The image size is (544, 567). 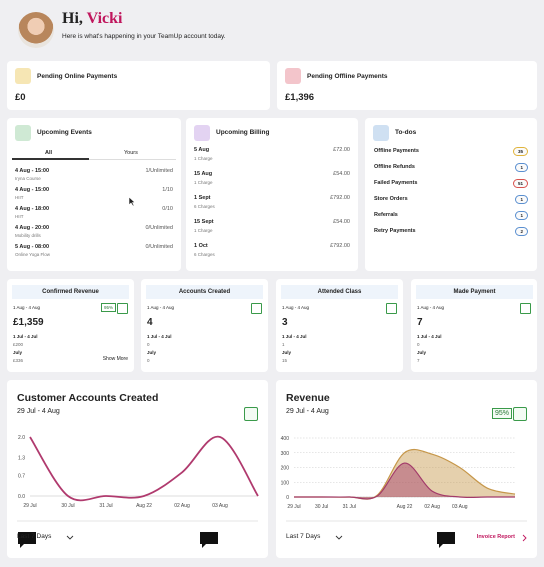 What do you see at coordinates (94, 159) in the screenshot?
I see `tab-divider` at bounding box center [94, 159].